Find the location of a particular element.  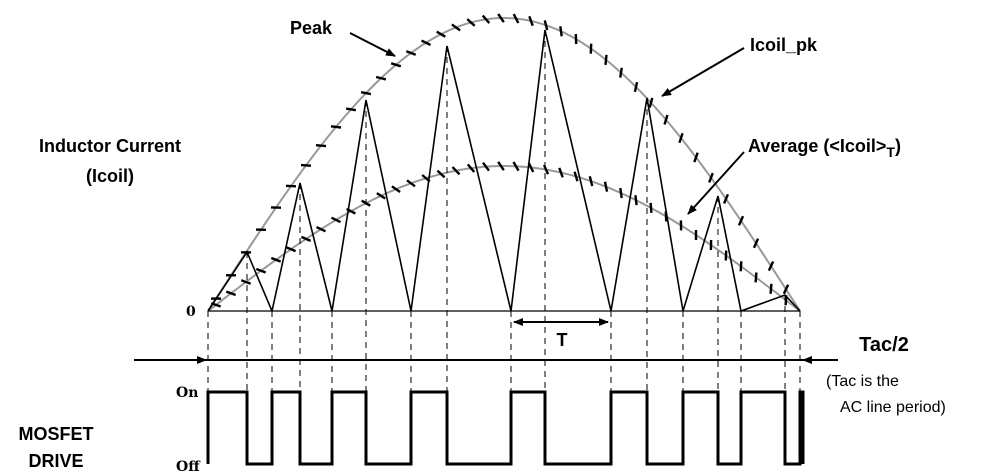

period-label: T is located at coordinates (562, 340).